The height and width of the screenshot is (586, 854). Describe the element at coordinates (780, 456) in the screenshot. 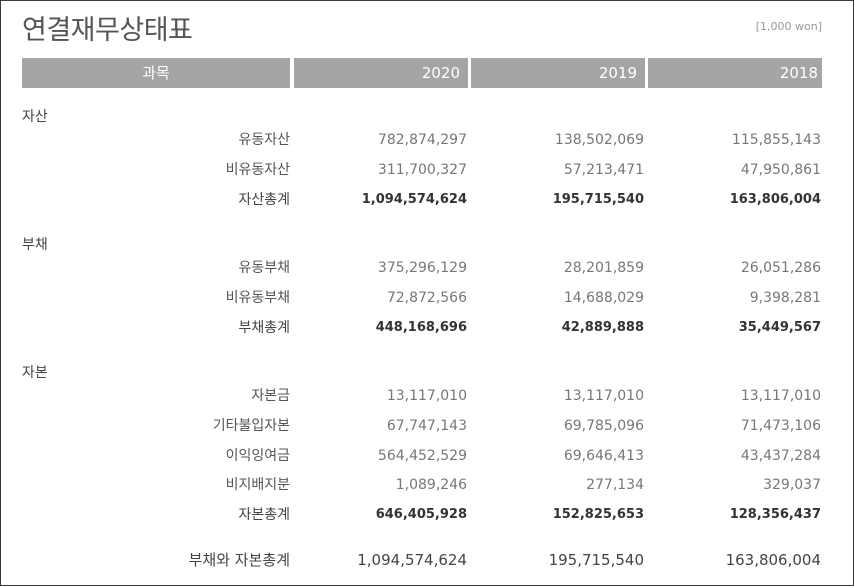

I see `value-2018: 43,437,284` at that location.